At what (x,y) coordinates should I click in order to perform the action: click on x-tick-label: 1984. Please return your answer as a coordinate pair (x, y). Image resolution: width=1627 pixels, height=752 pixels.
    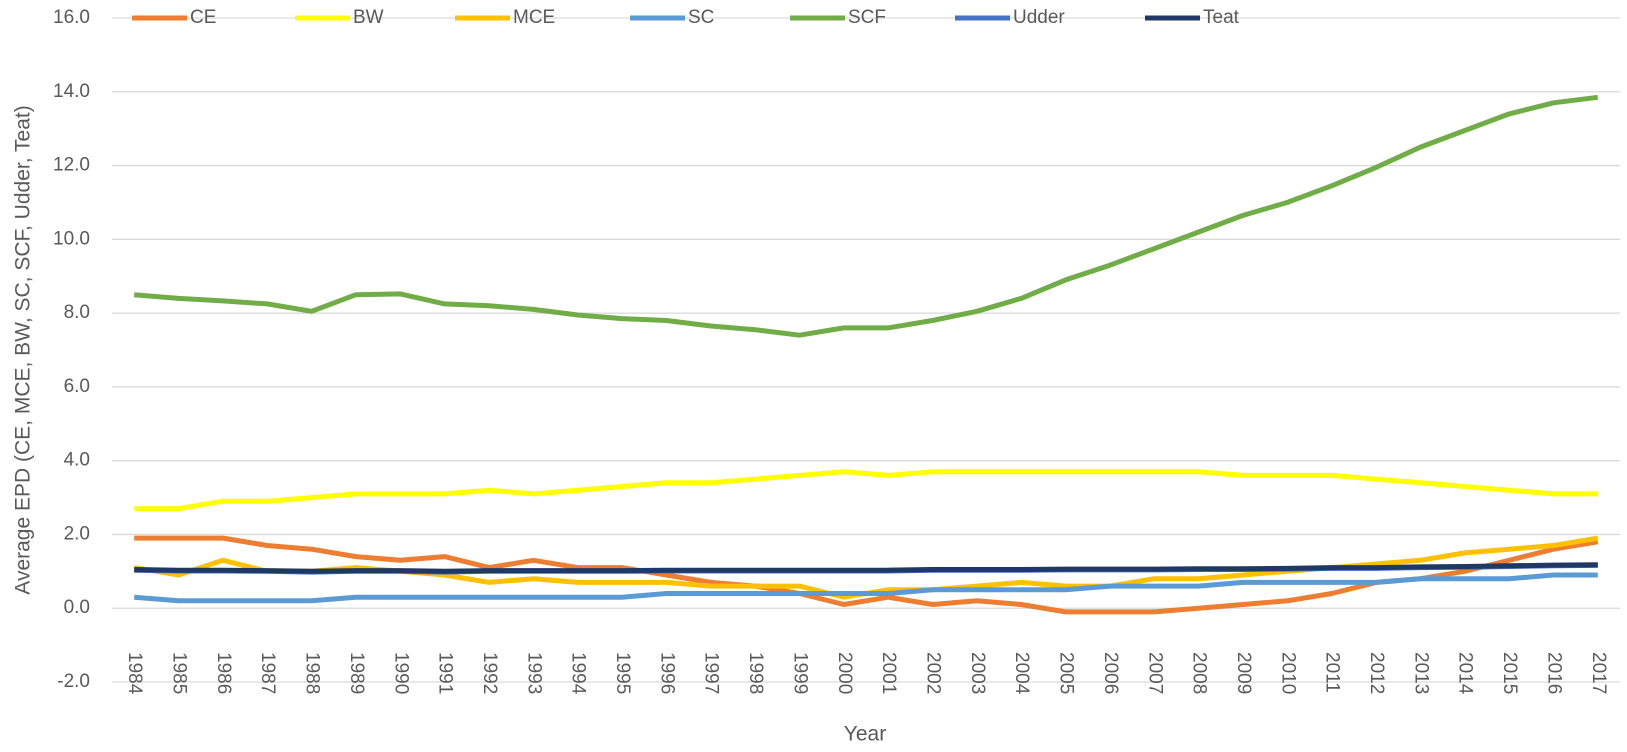
    Looking at the image, I should click on (134, 673).